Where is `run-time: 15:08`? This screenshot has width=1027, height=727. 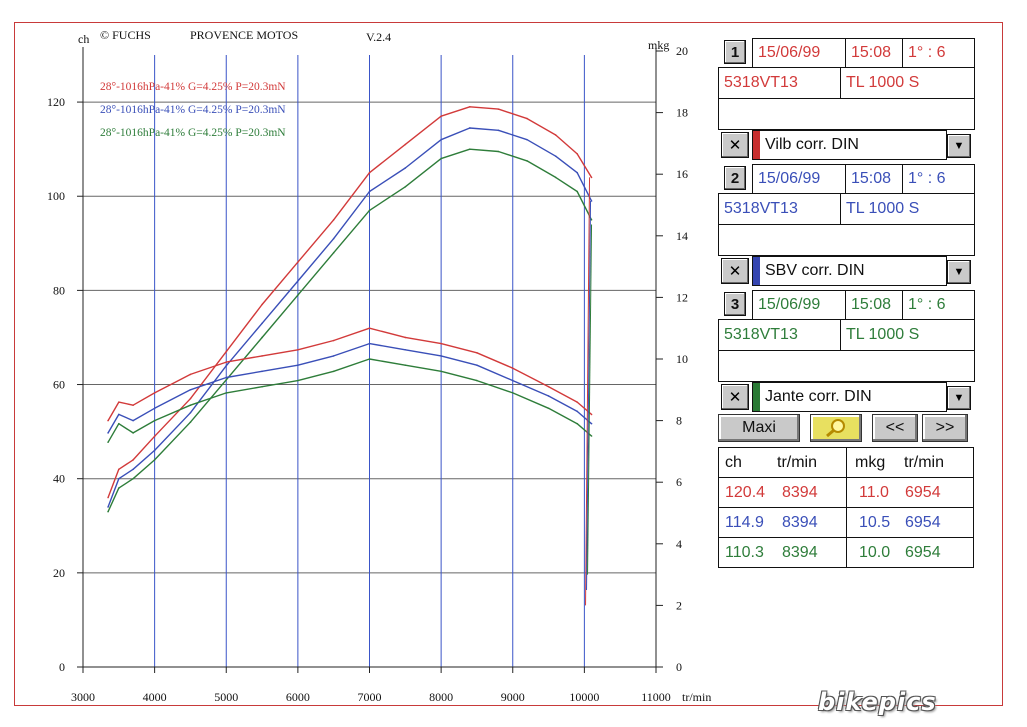 run-time: 15:08 is located at coordinates (874, 179).